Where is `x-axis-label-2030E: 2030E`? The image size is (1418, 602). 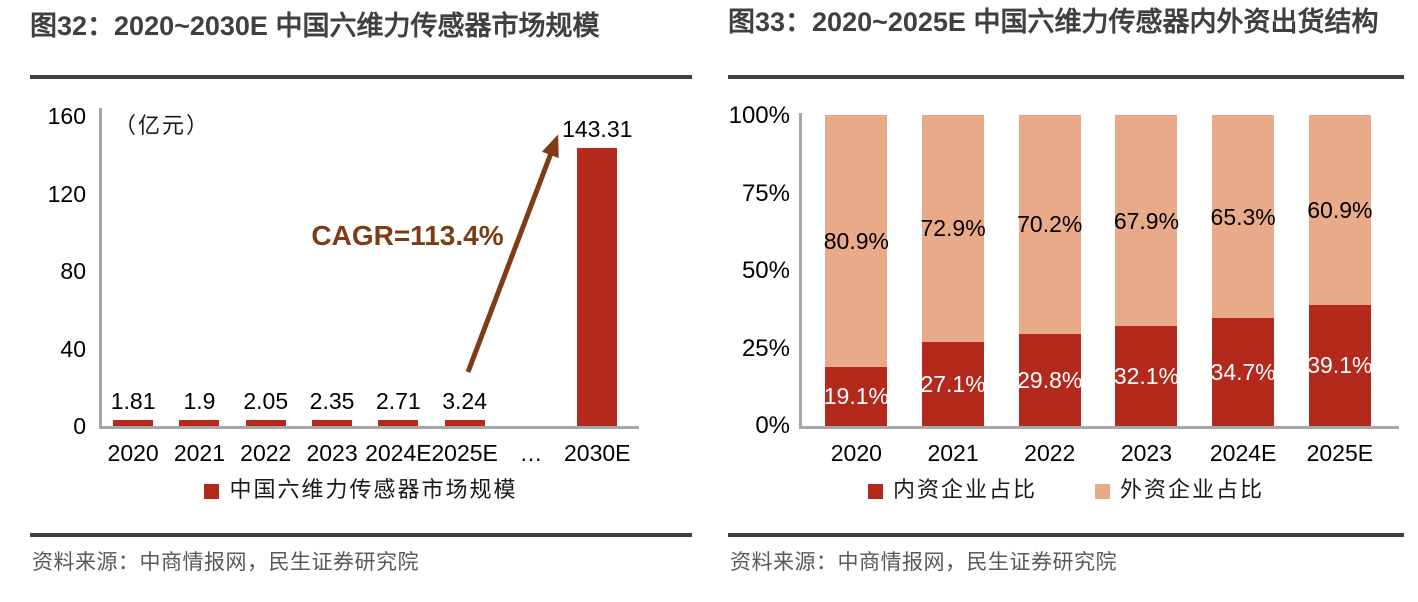 x-axis-label-2030E: 2030E is located at coordinates (597, 453).